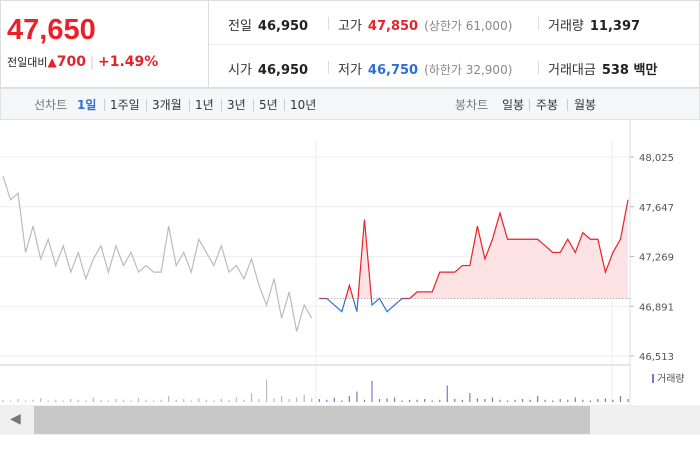 This screenshot has width=700, height=450. What do you see at coordinates (51, 105) in the screenshot?
I see `tab-label: 선차트` at bounding box center [51, 105].